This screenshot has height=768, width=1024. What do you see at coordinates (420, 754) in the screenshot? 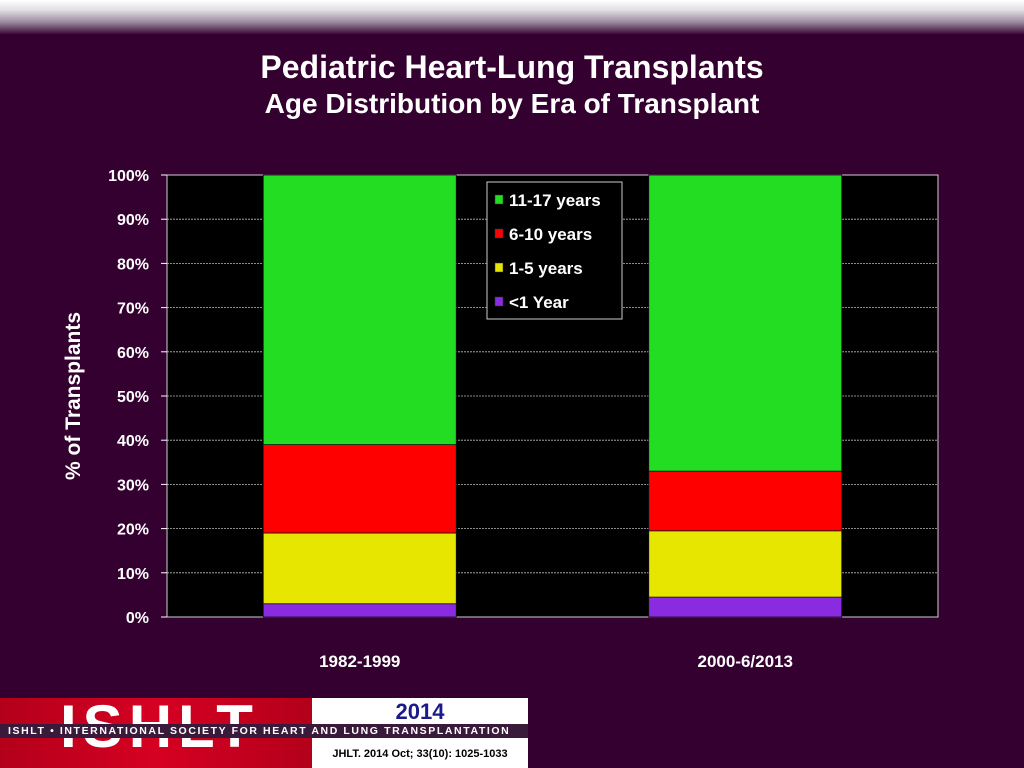
I see `footer-citation: JHLT. 2014 Oct; 33(10): 1025-1033` at bounding box center [420, 754].